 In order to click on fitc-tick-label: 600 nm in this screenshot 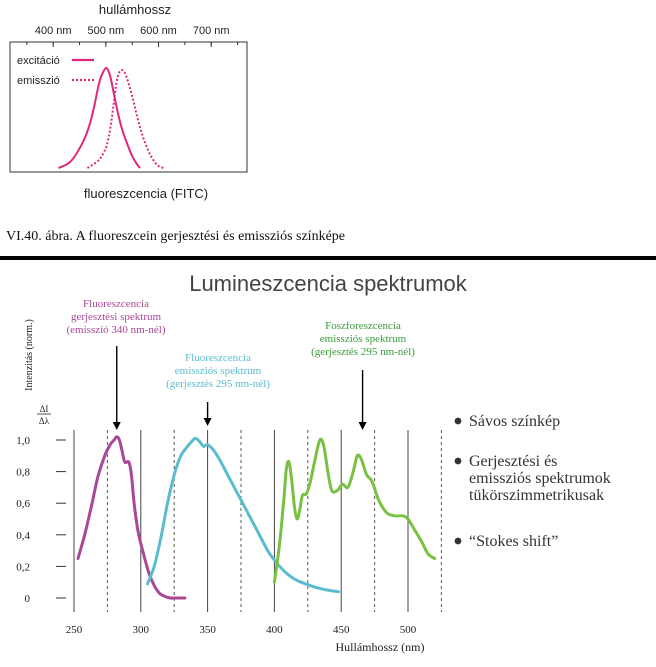, I will do `click(158, 31)`.